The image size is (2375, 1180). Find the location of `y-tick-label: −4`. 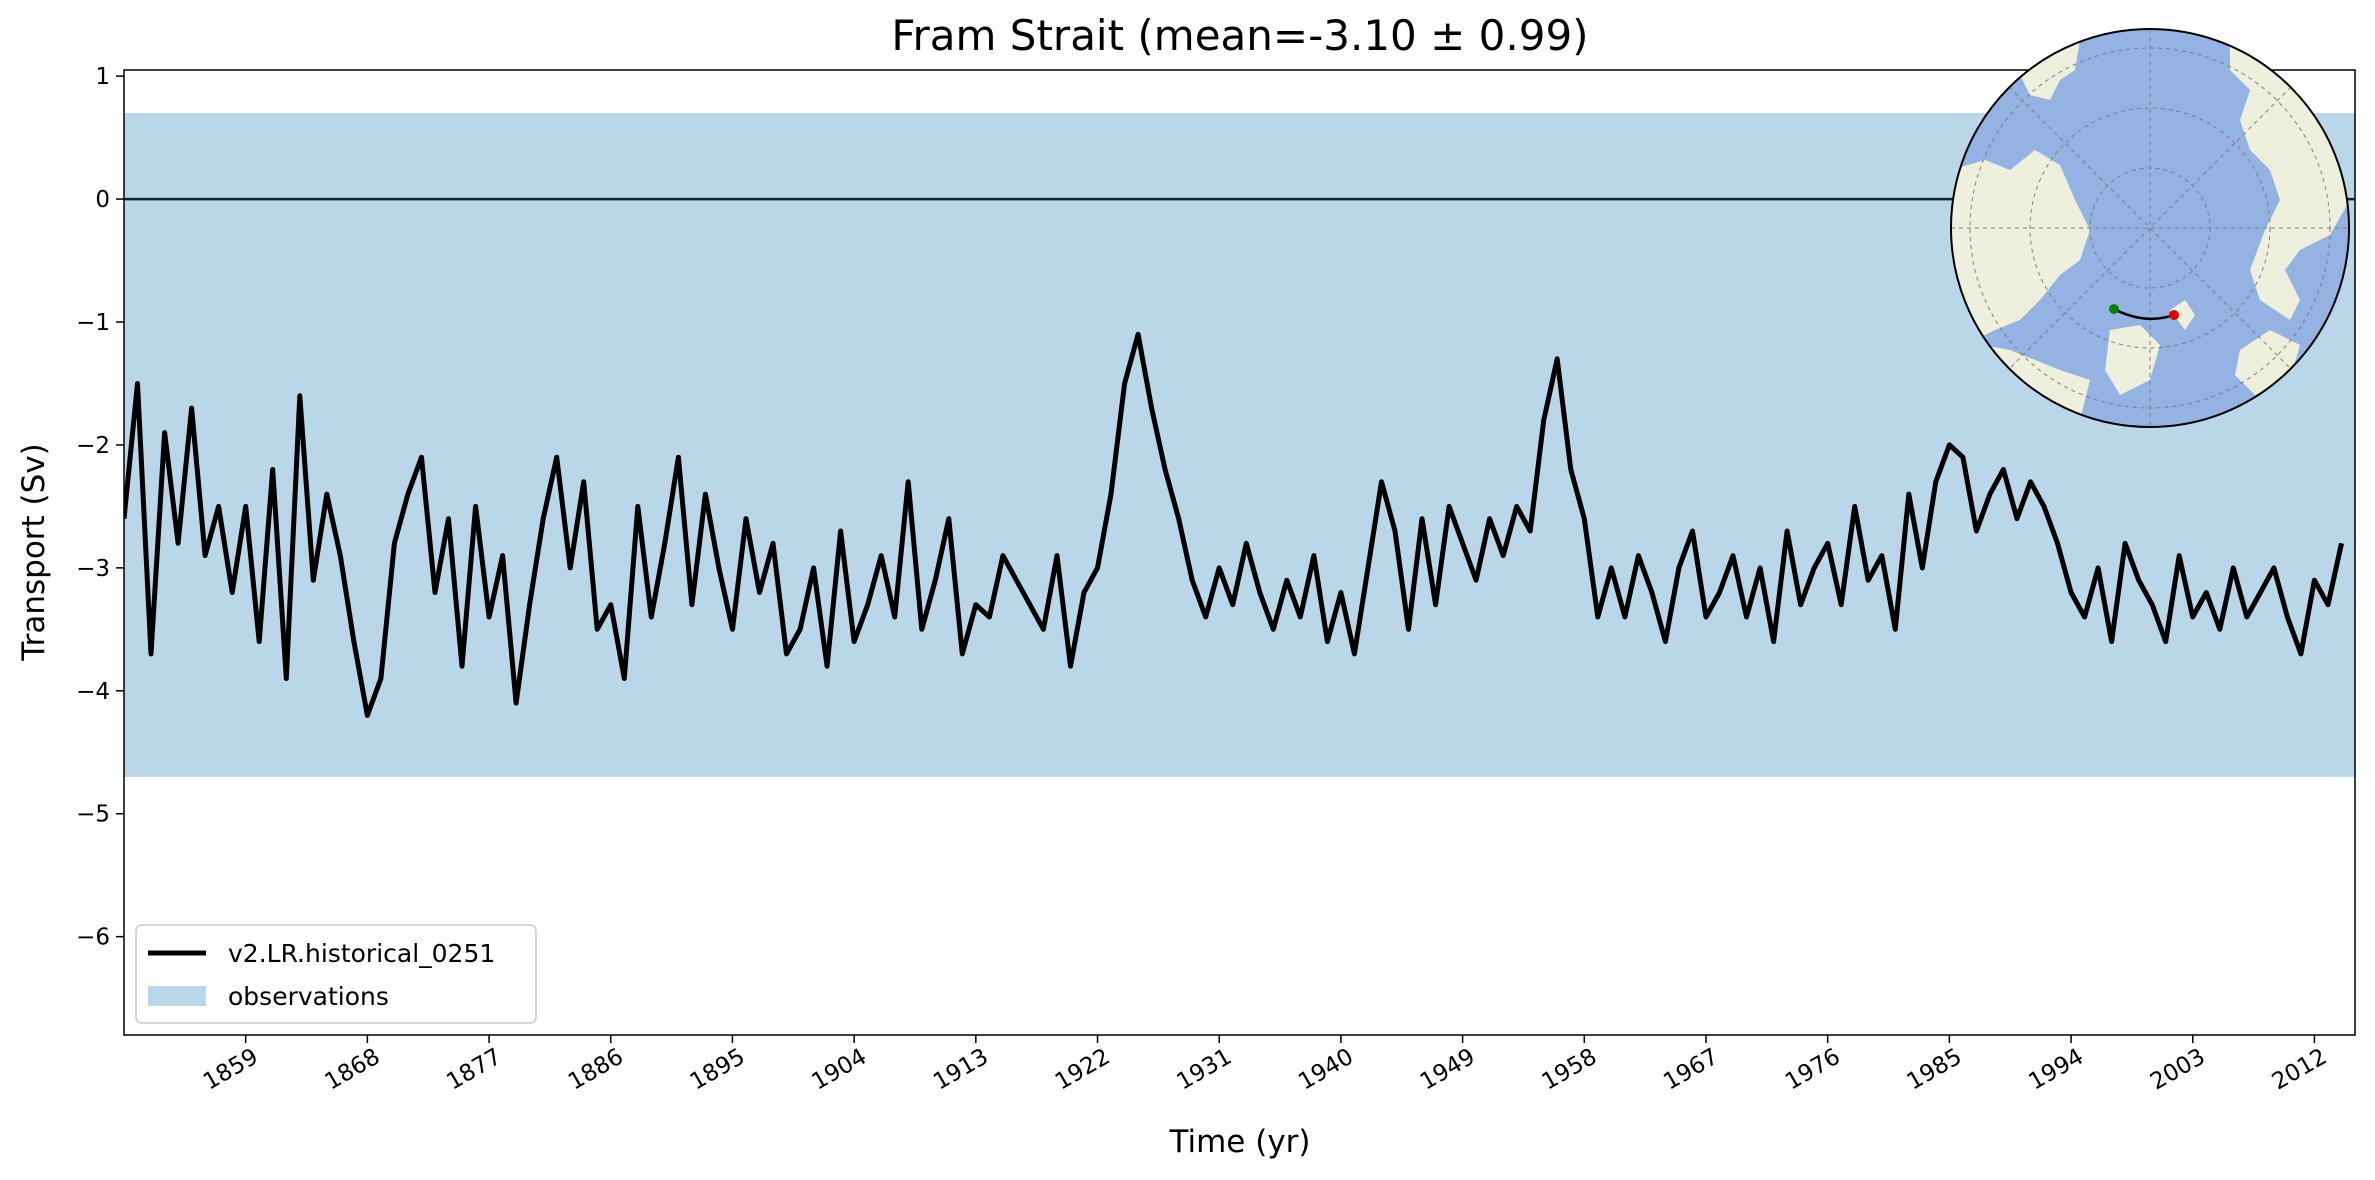

y-tick-label: −4 is located at coordinates (93, 692).